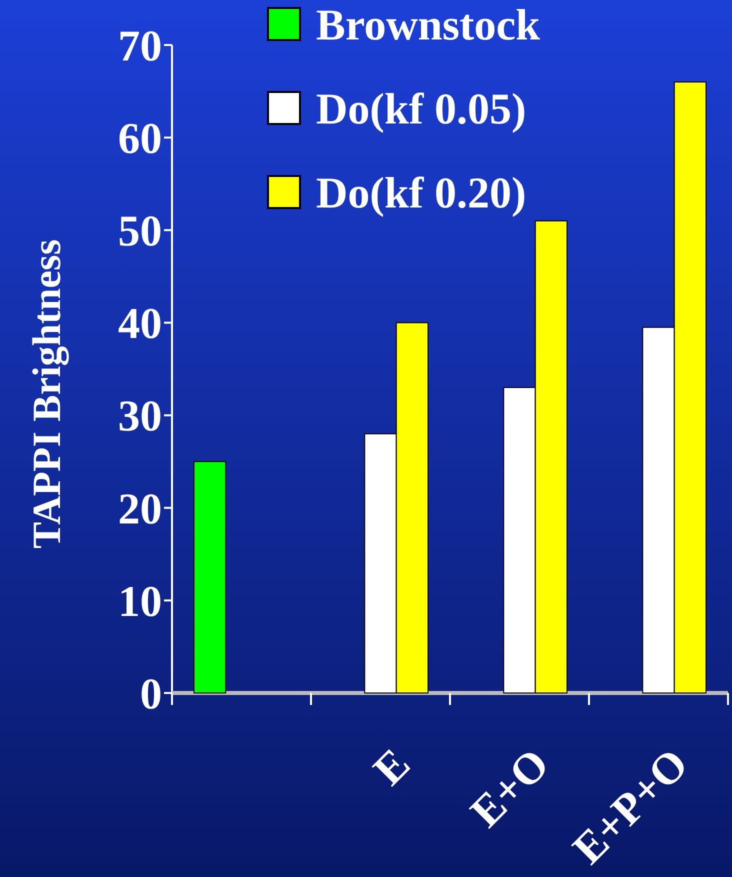  What do you see at coordinates (140, 601) in the screenshot?
I see `y-tick-label: 10` at bounding box center [140, 601].